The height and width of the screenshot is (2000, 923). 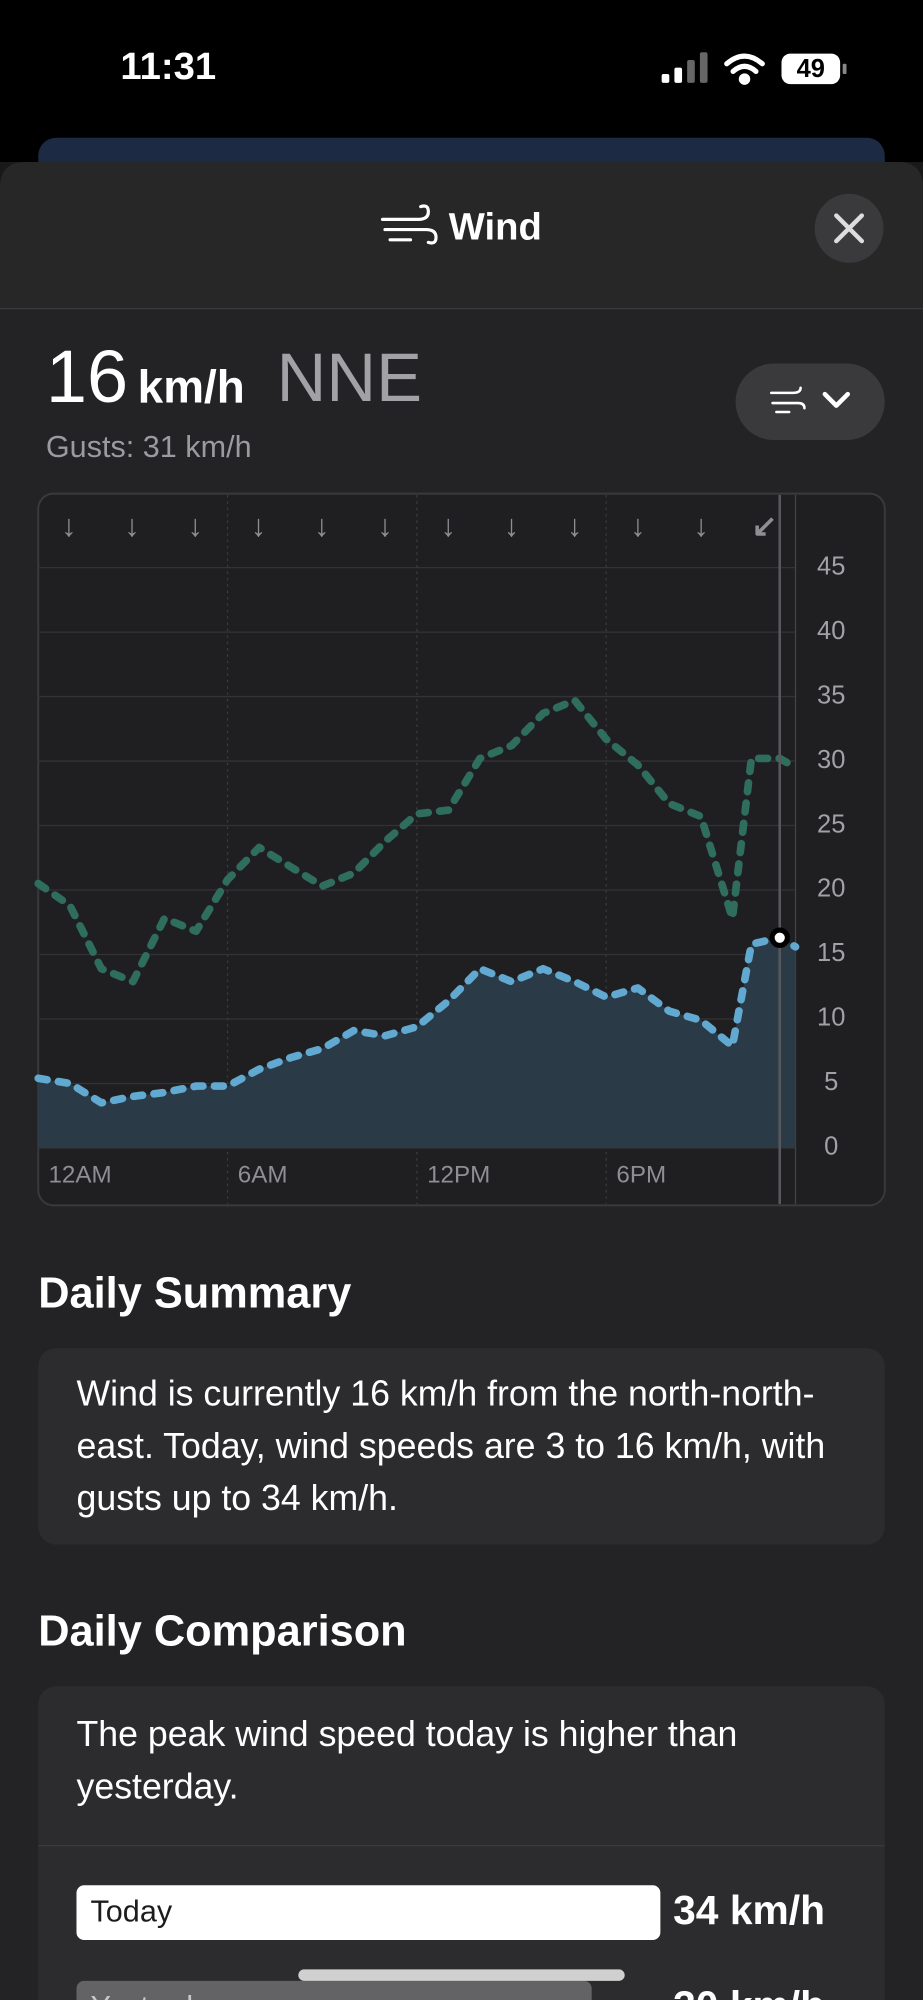 I want to click on comparison-title: Daily Comparison, so click(x=222, y=1631).